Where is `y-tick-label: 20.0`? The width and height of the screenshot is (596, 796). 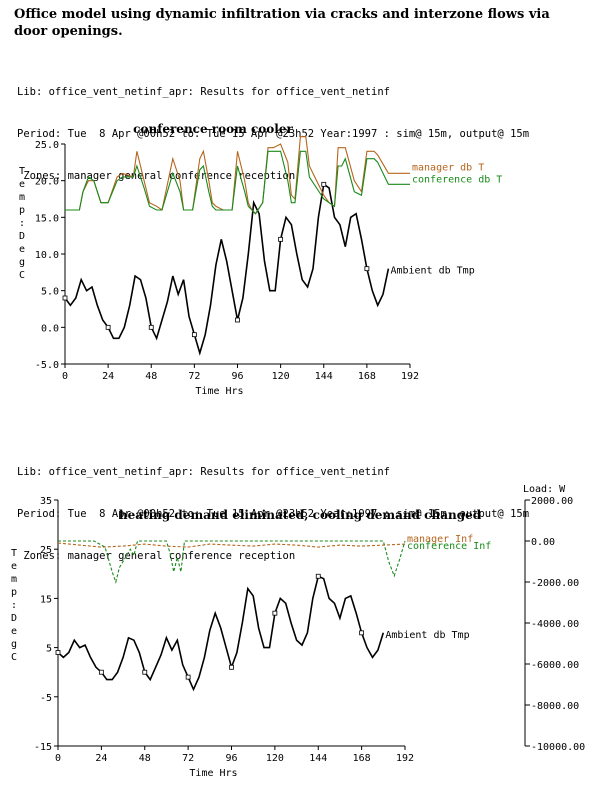
y-tick-label: 20.0 is located at coordinates (47, 182).